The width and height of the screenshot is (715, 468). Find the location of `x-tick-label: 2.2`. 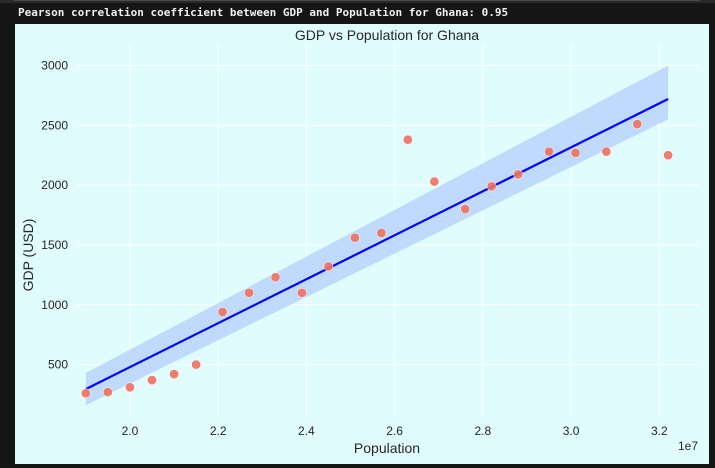

x-tick-label: 2.2 is located at coordinates (218, 431).